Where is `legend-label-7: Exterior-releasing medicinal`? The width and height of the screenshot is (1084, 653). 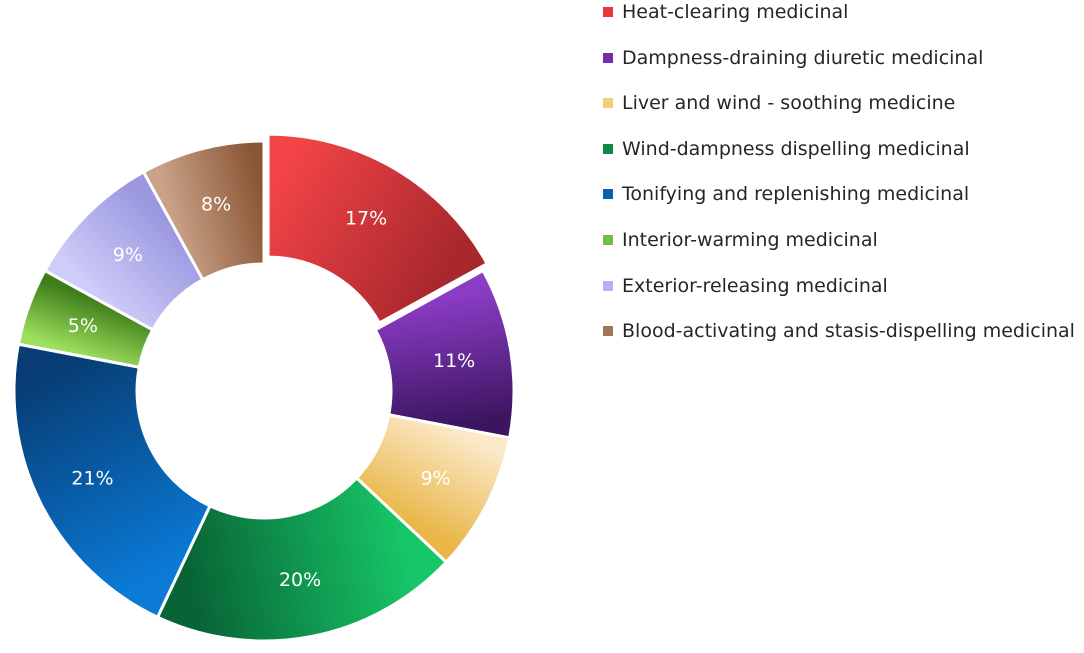 legend-label-7: Exterior-releasing medicinal is located at coordinates (755, 285).